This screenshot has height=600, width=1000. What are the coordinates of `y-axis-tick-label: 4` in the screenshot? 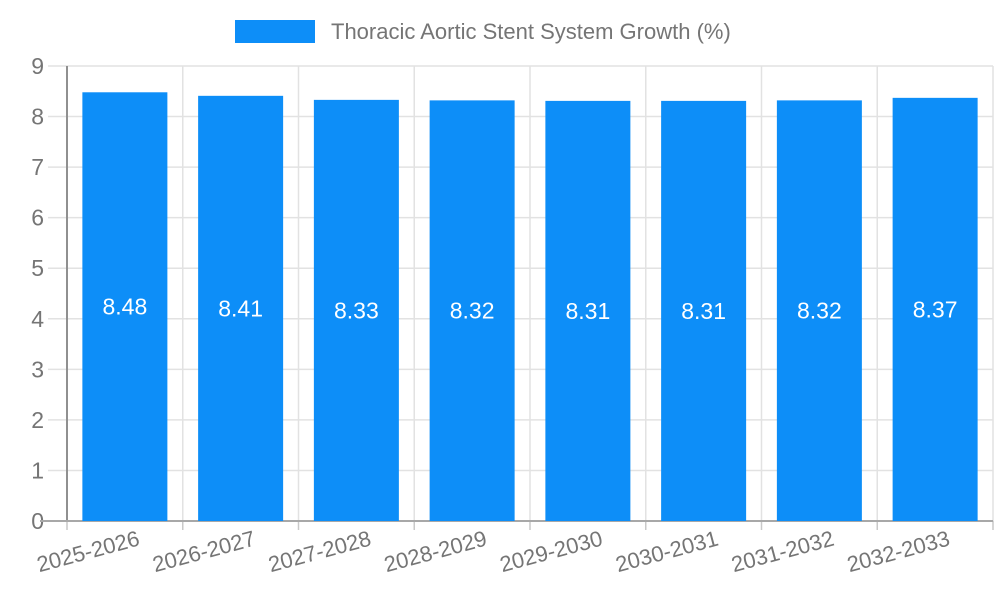 It's located at (37, 319).